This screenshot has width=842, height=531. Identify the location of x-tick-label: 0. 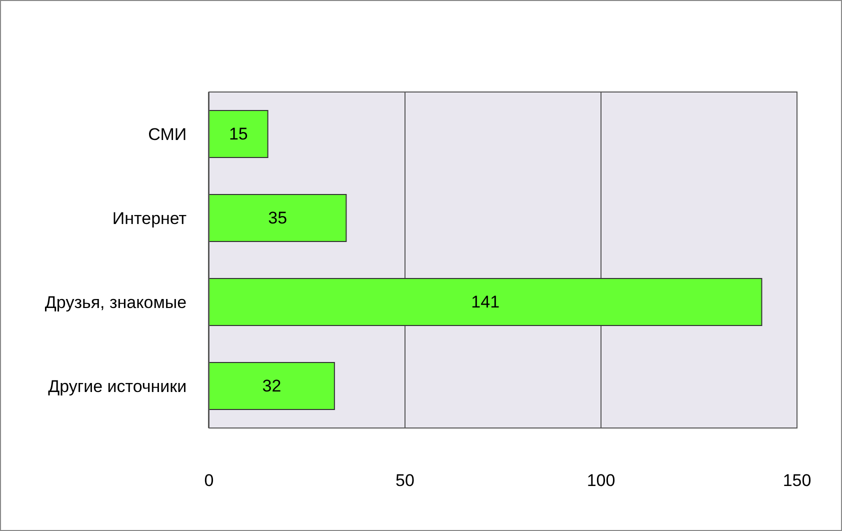
(209, 480).